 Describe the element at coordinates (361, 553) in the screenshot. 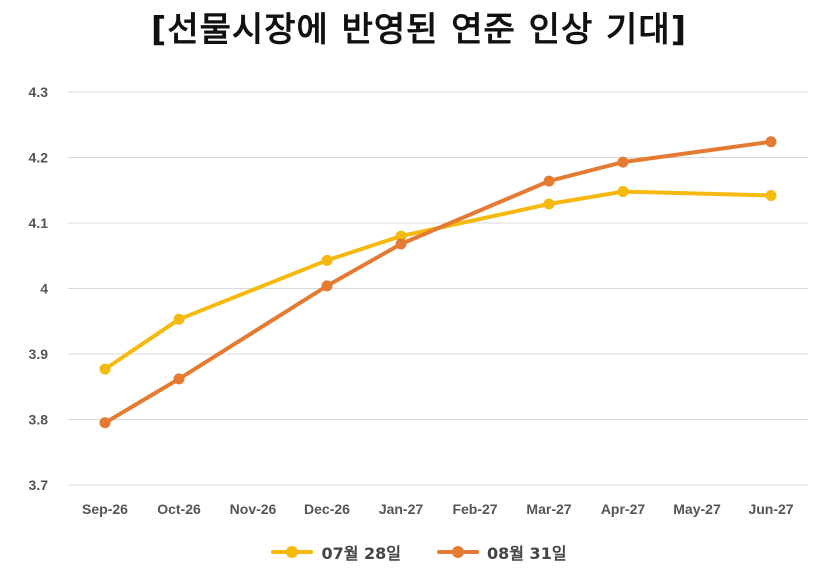

I see `legend-label-series-1: 07월 28일` at that location.